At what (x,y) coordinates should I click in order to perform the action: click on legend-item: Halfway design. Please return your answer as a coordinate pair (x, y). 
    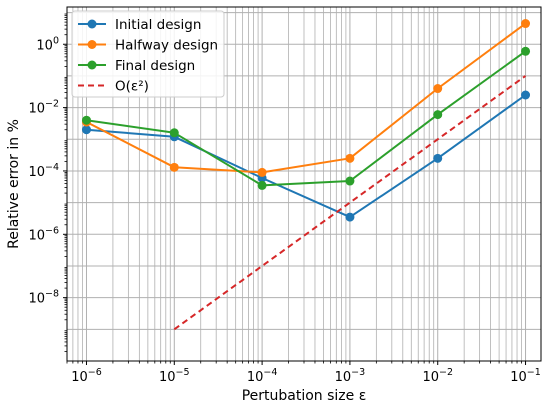
    Looking at the image, I should click on (148, 46).